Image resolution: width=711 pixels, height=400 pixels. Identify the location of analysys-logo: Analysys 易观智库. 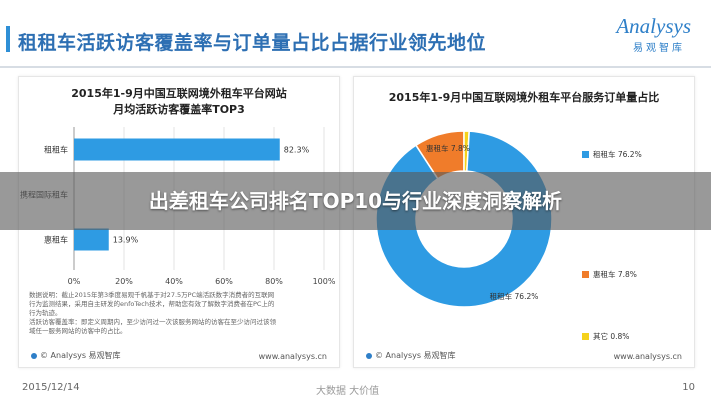
(636, 34).